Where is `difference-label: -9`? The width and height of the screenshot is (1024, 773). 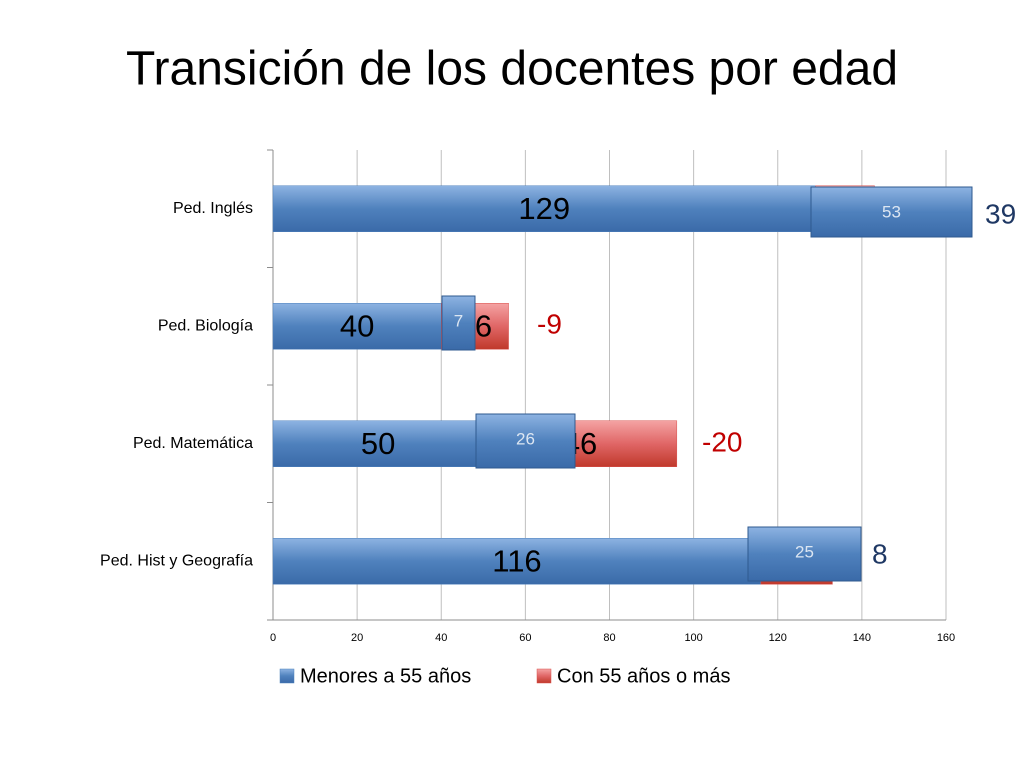 difference-label: -9 is located at coordinates (549, 323).